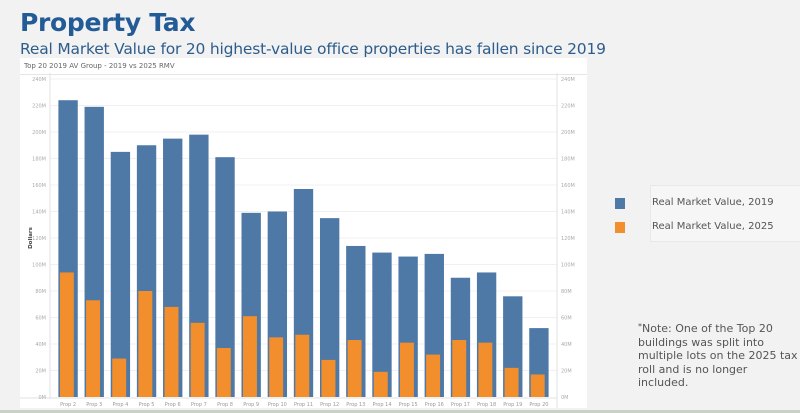  I want to click on y-tick-label-right: 200M, so click(568, 133).